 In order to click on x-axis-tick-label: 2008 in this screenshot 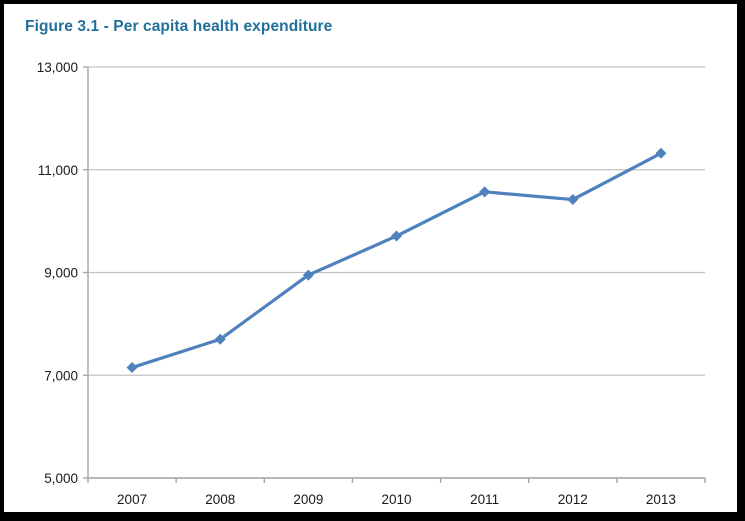, I will do `click(220, 499)`.